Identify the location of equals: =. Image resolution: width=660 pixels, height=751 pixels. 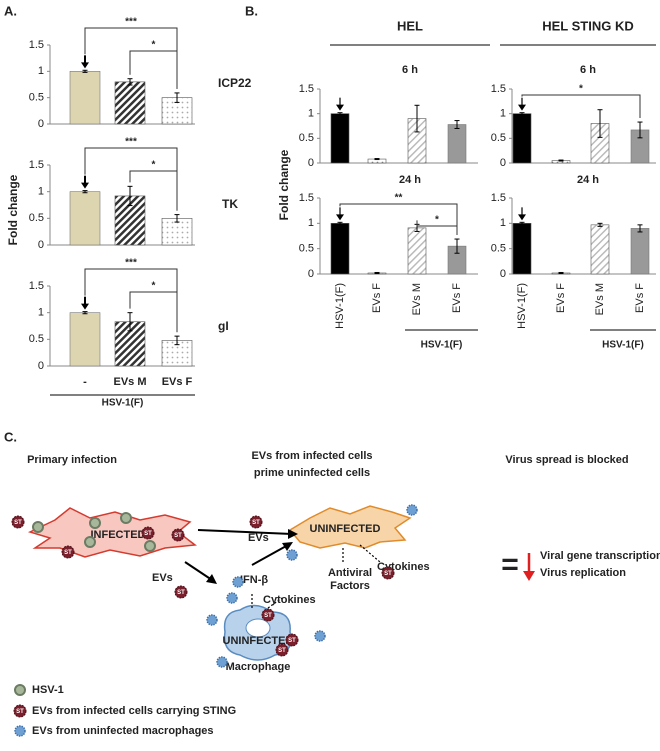
(510, 564).